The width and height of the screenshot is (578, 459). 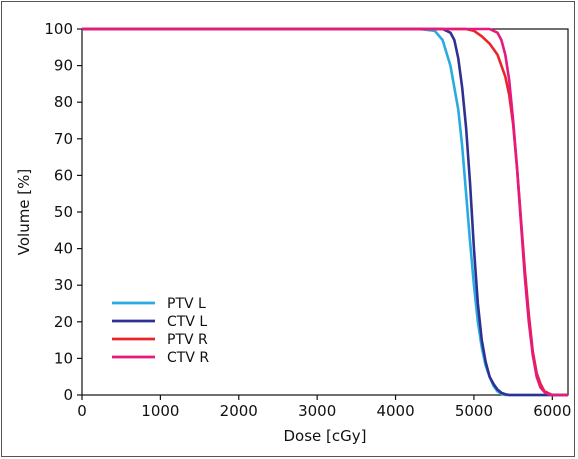 What do you see at coordinates (317, 411) in the screenshot?
I see `x-tick-label: 3000` at bounding box center [317, 411].